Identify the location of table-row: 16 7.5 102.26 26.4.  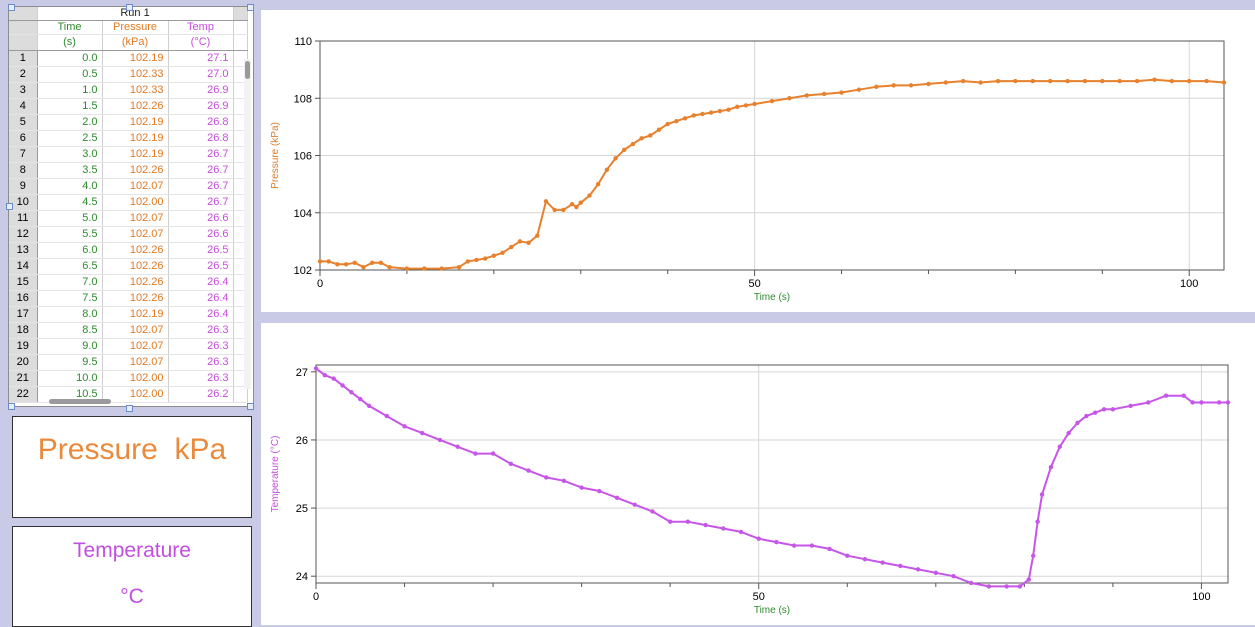
(128, 298).